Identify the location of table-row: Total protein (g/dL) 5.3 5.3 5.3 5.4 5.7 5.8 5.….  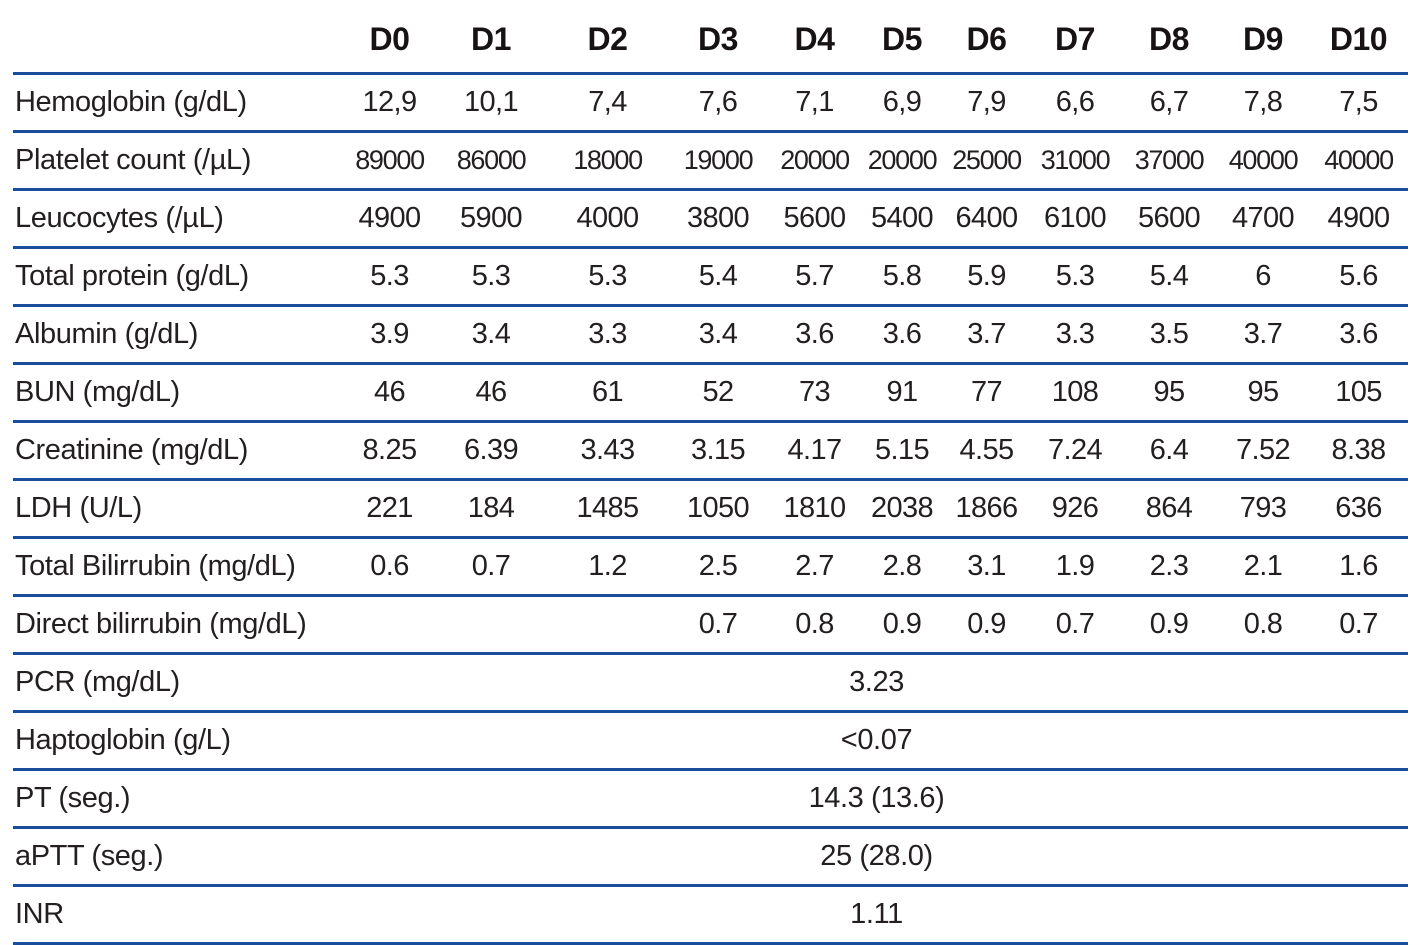
(710, 277).